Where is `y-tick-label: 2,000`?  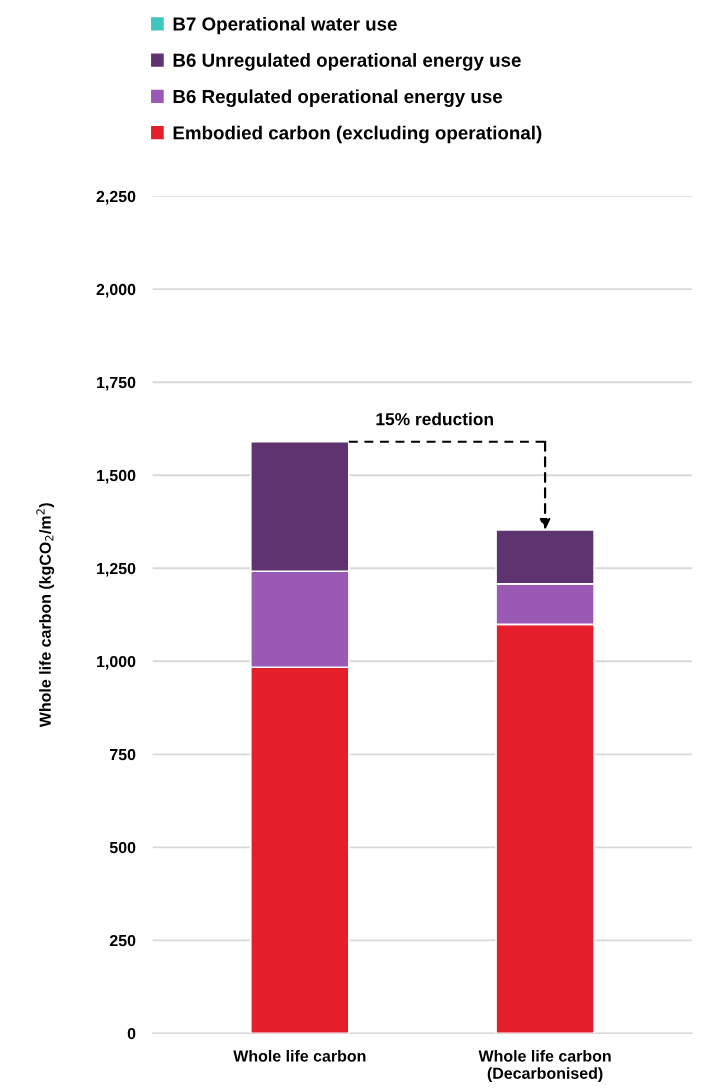 y-tick-label: 2,000 is located at coordinates (116, 290).